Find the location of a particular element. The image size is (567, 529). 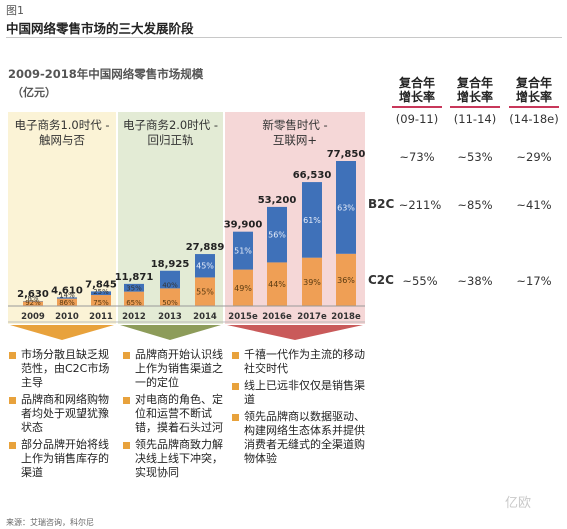

b2c-share-label: 63% is located at coordinates (346, 207).